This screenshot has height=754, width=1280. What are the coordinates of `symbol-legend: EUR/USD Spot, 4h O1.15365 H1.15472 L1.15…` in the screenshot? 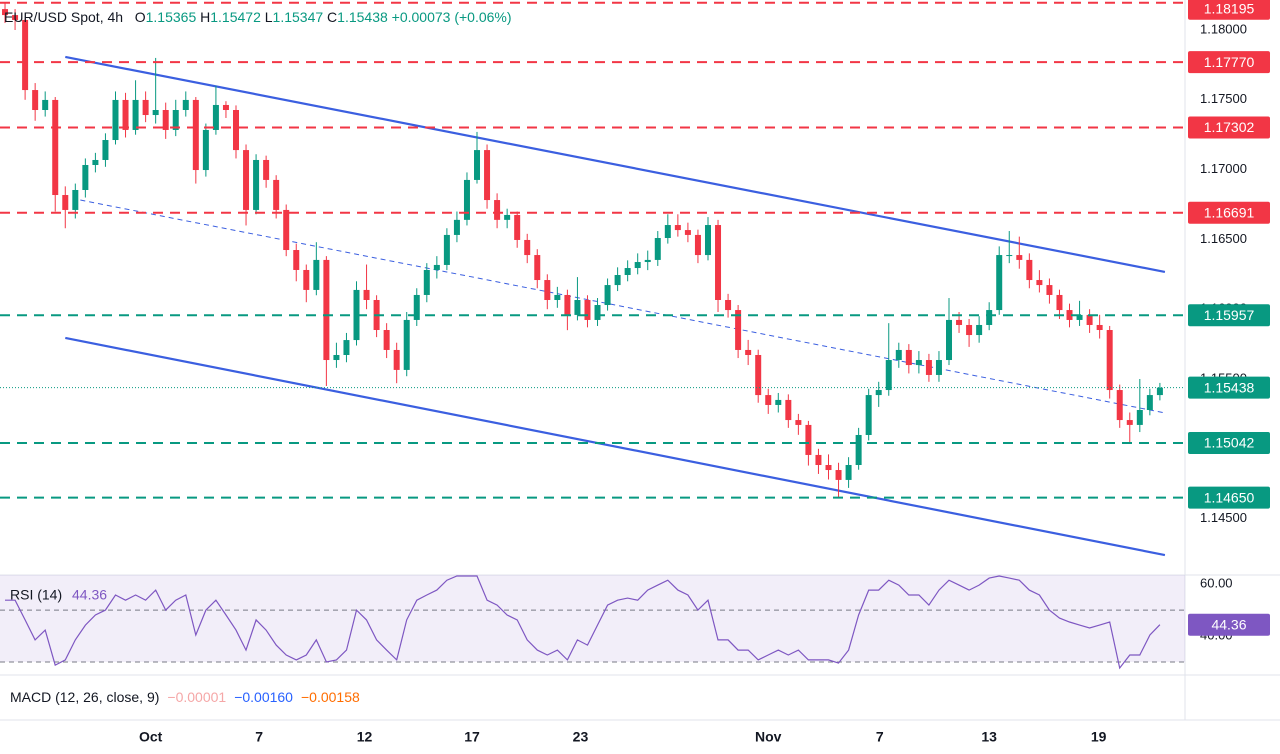 It's located at (258, 17).